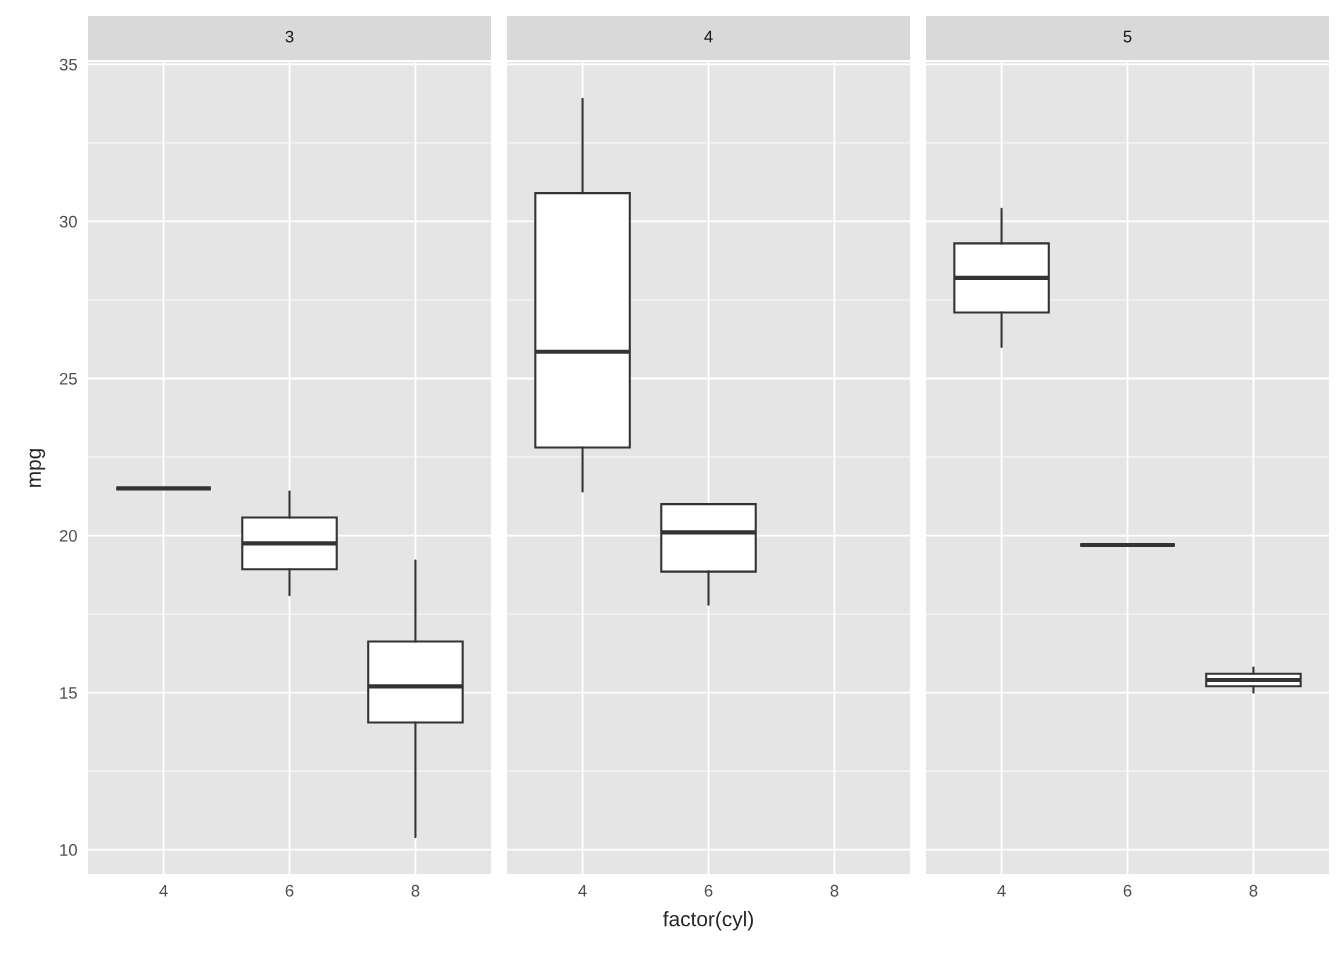 This screenshot has height=960, width=1344. What do you see at coordinates (708, 921) in the screenshot?
I see `x-axis-title: factor(cyl)` at bounding box center [708, 921].